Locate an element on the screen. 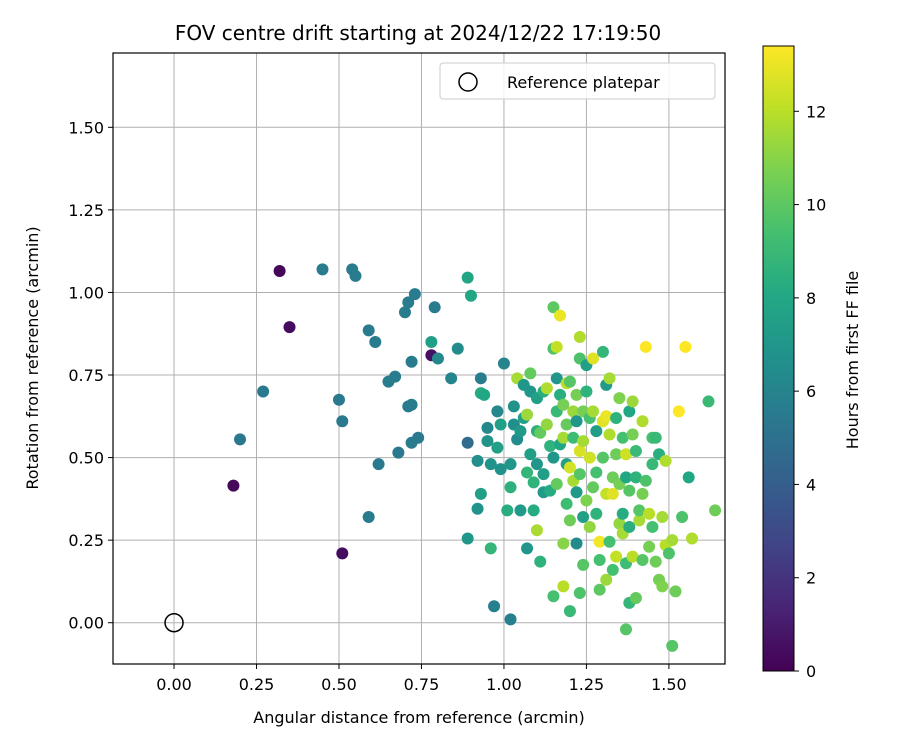 The width and height of the screenshot is (900, 750). y-axis-label: Rotation from reference (arcmin) is located at coordinates (32, 357).